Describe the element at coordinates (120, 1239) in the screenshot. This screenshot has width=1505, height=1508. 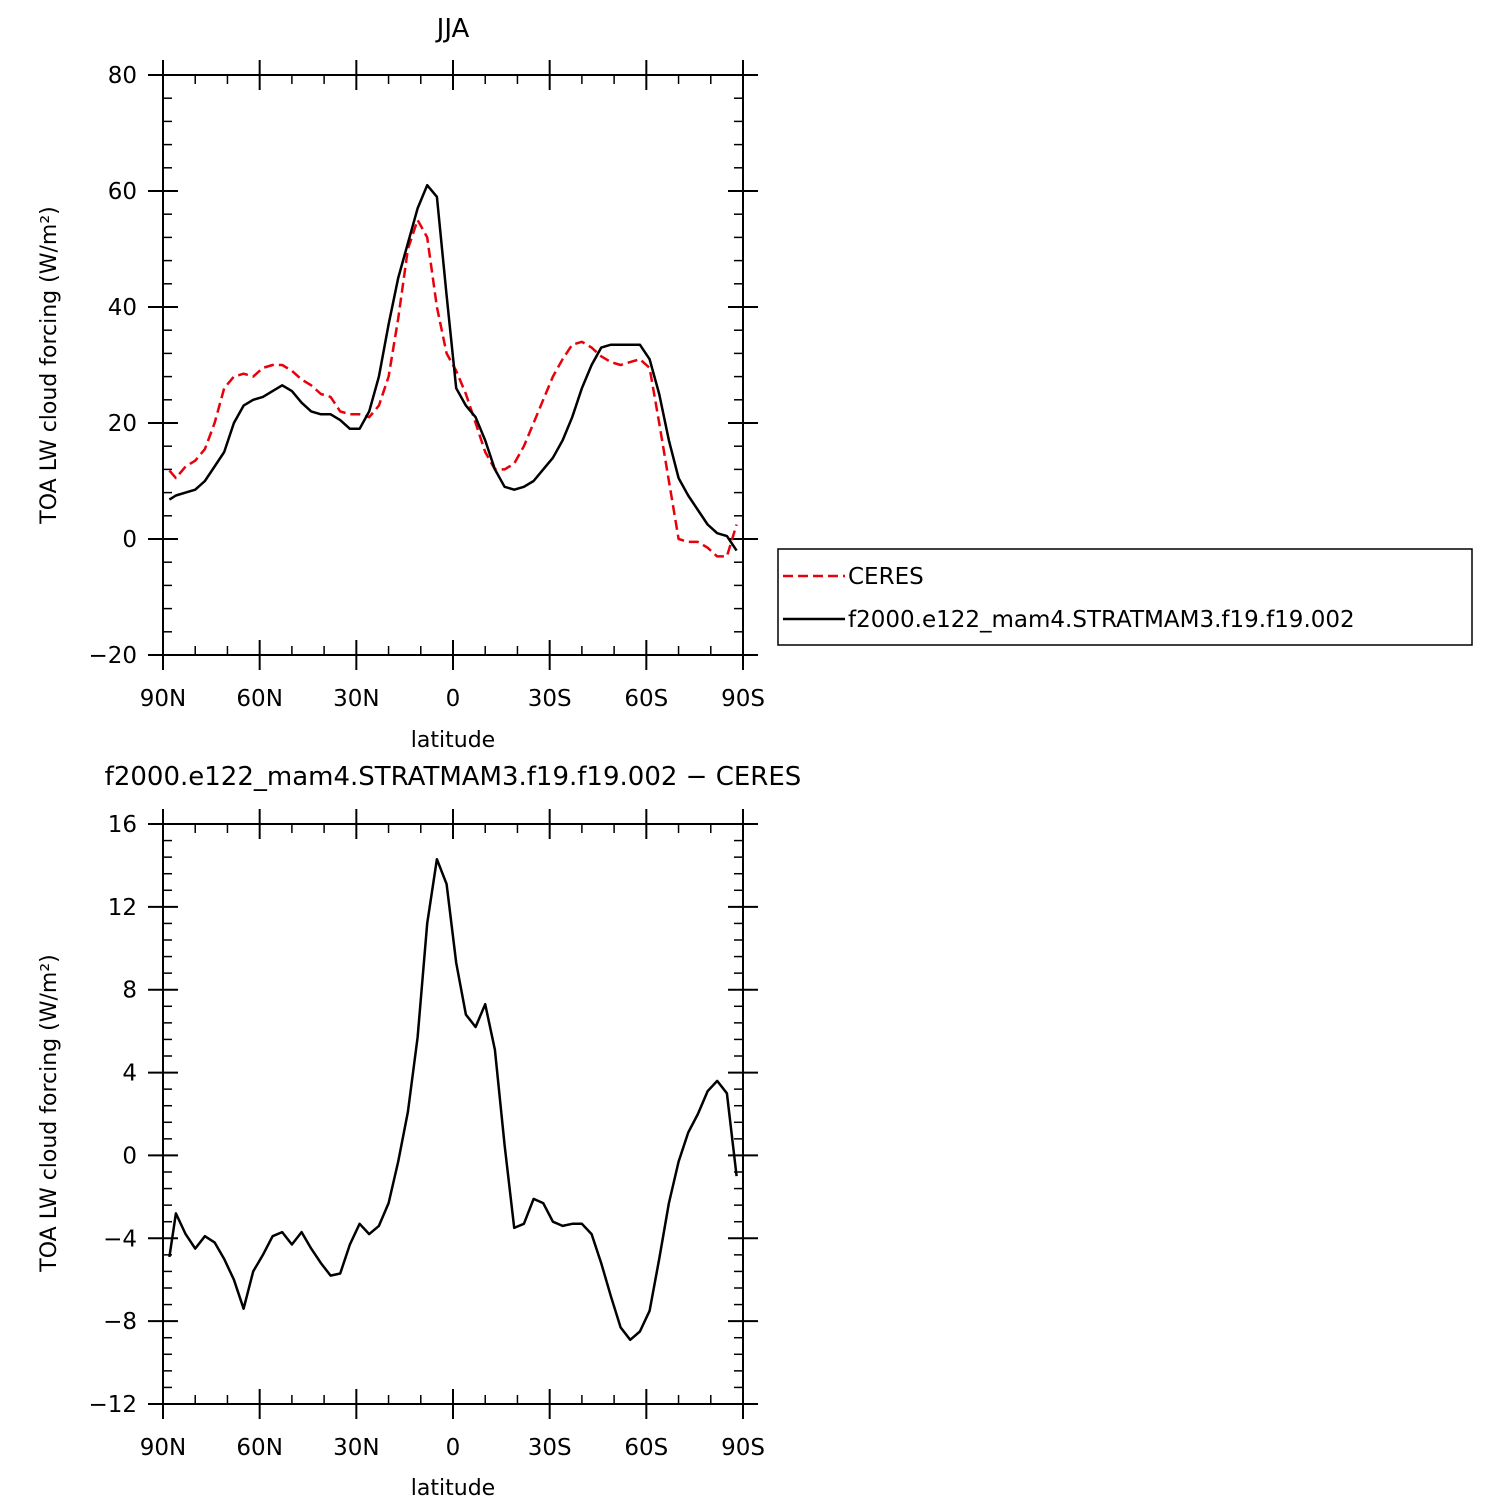
I see `y-tick-label: −4` at that location.